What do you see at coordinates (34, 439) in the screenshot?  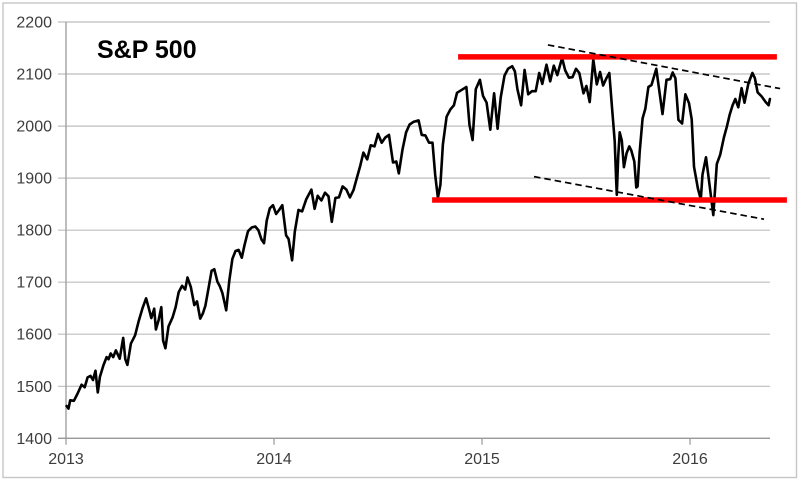 I see `y-axis-label-1400: 1400` at bounding box center [34, 439].